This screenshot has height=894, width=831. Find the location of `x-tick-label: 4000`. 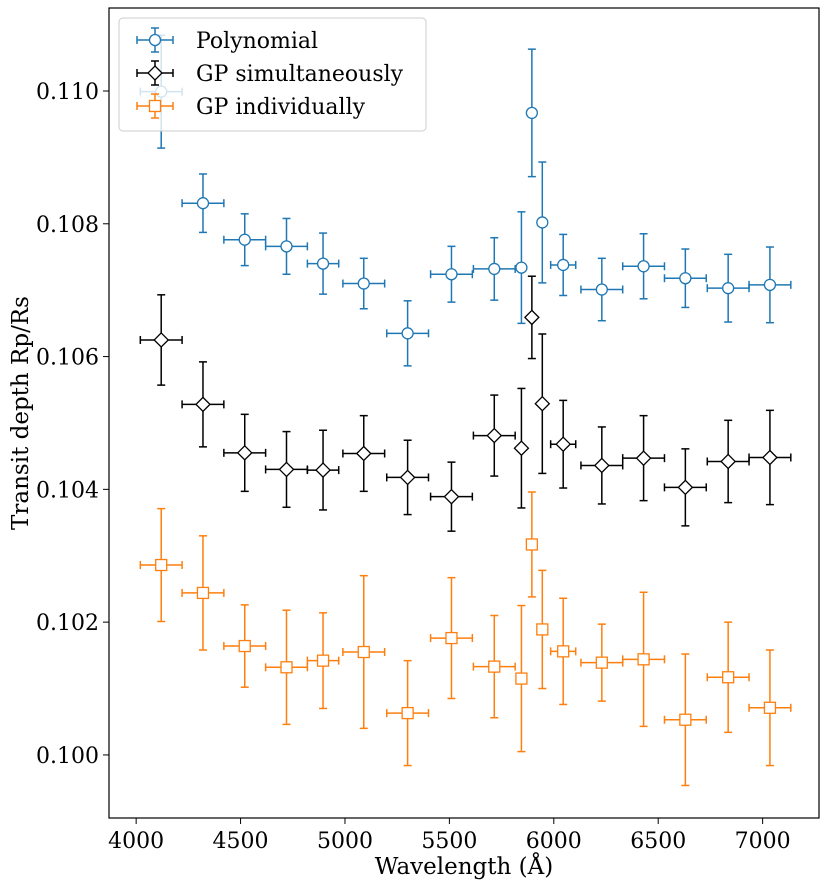

x-tick-label: 4000 is located at coordinates (136, 841).